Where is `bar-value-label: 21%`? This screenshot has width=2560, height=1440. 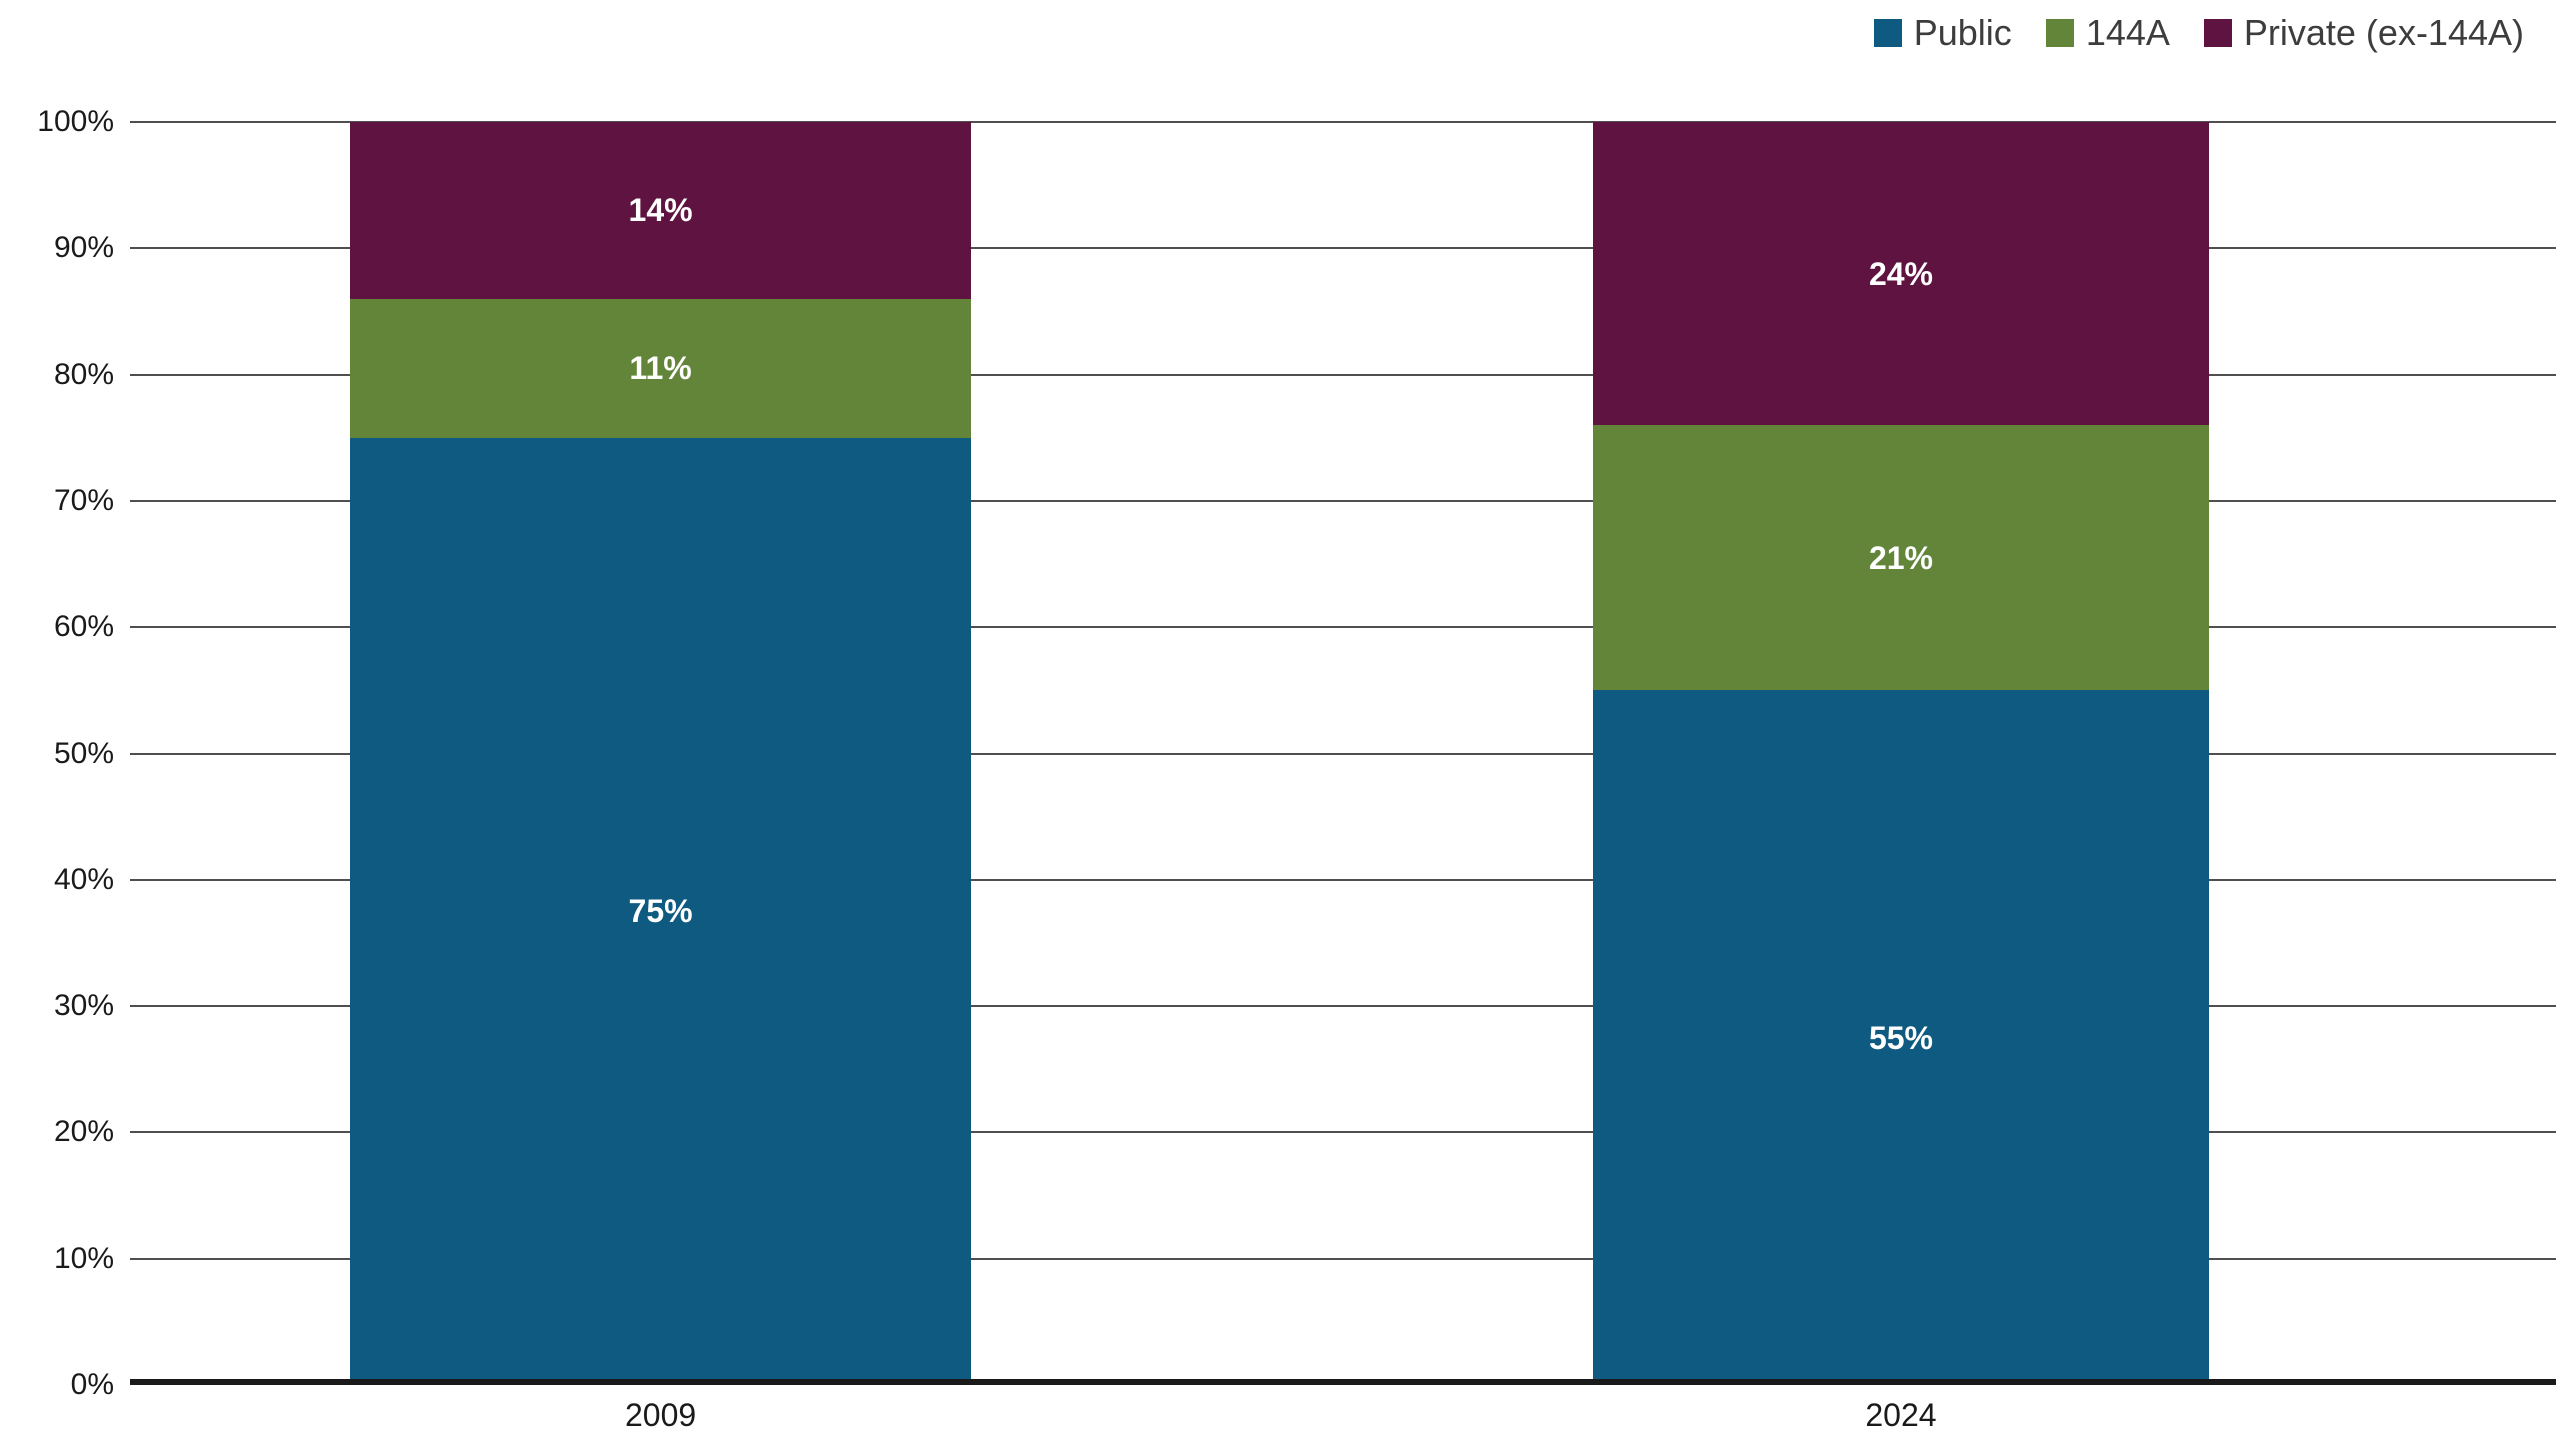
bar-value-label: 21% is located at coordinates (1900, 557).